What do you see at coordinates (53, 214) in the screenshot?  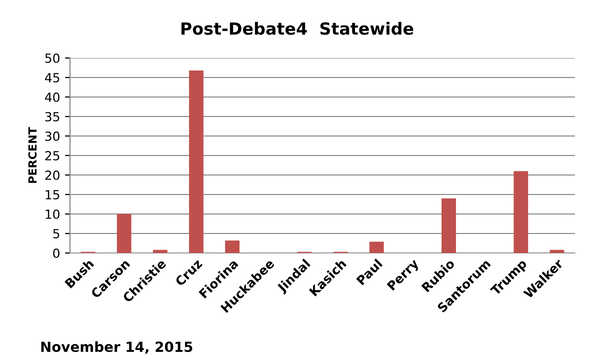 I see `y-tick-label: 10` at bounding box center [53, 214].